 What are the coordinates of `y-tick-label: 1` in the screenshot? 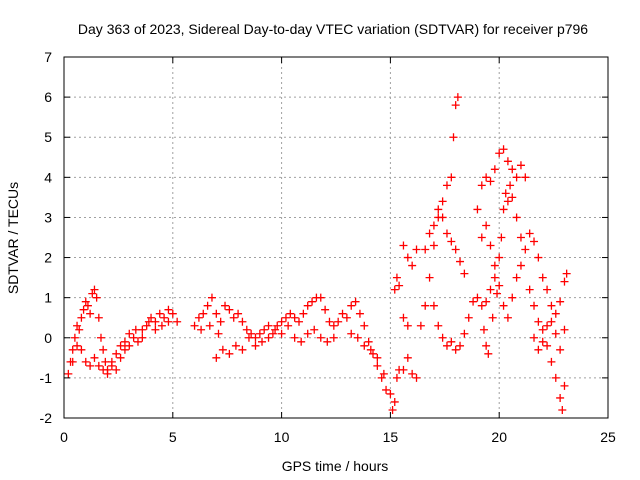 It's located at (48, 298).